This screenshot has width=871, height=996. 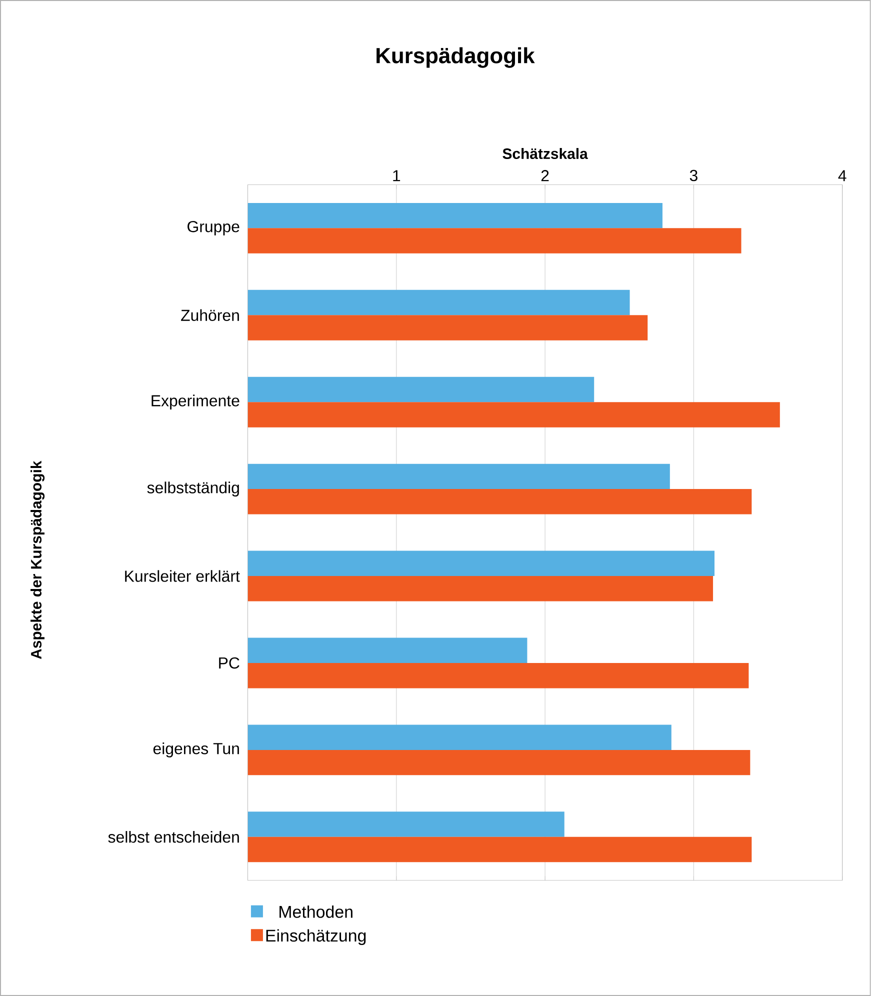 What do you see at coordinates (229, 663) in the screenshot?
I see `y-tick-label: PC` at bounding box center [229, 663].